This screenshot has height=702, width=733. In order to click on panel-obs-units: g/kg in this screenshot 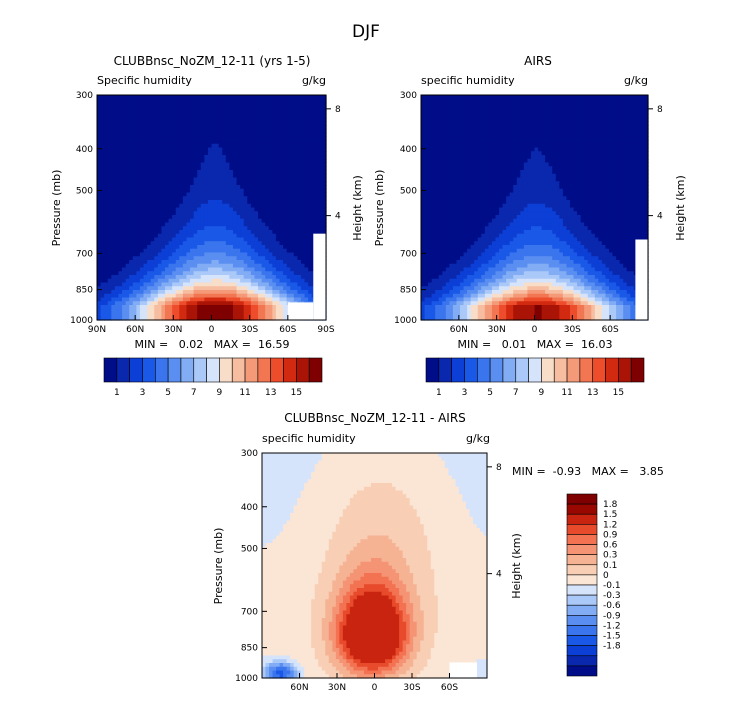, I will do `click(636, 80)`.